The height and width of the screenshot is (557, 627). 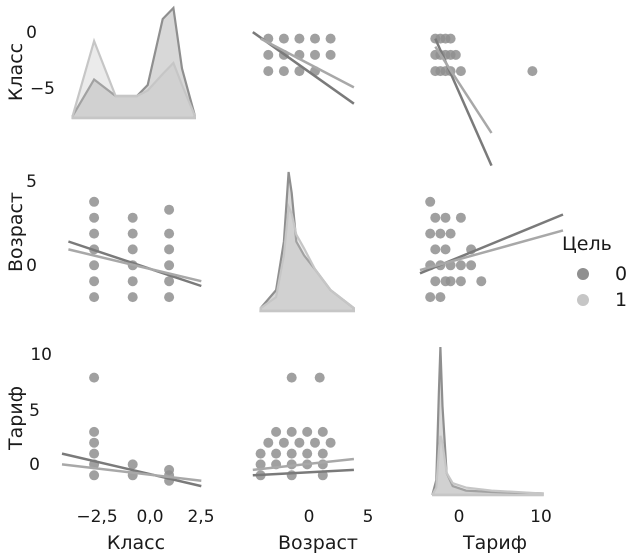 I want to click on point-Тариф-Возраст-0, so click(x=430, y=201).